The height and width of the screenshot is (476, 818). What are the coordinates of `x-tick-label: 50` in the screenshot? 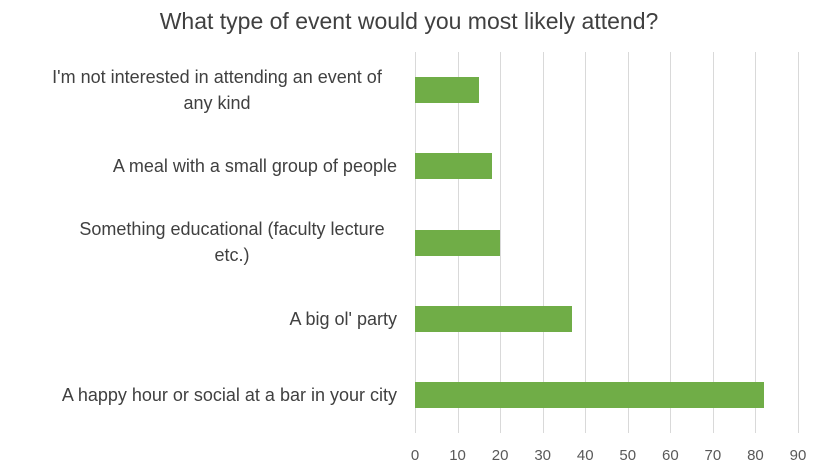 It's located at (628, 455).